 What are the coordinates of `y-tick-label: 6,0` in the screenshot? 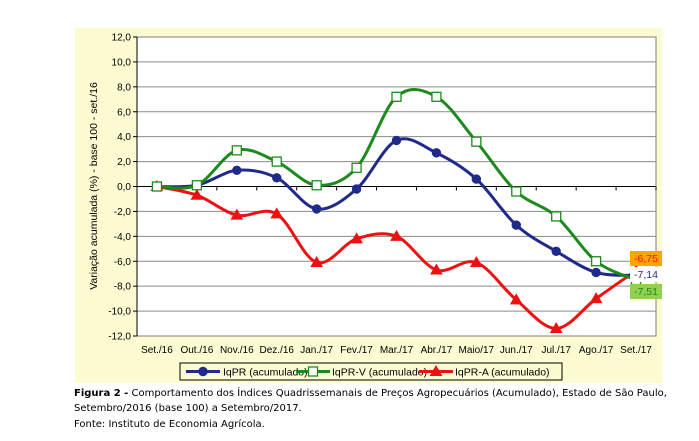 It's located at (124, 112).